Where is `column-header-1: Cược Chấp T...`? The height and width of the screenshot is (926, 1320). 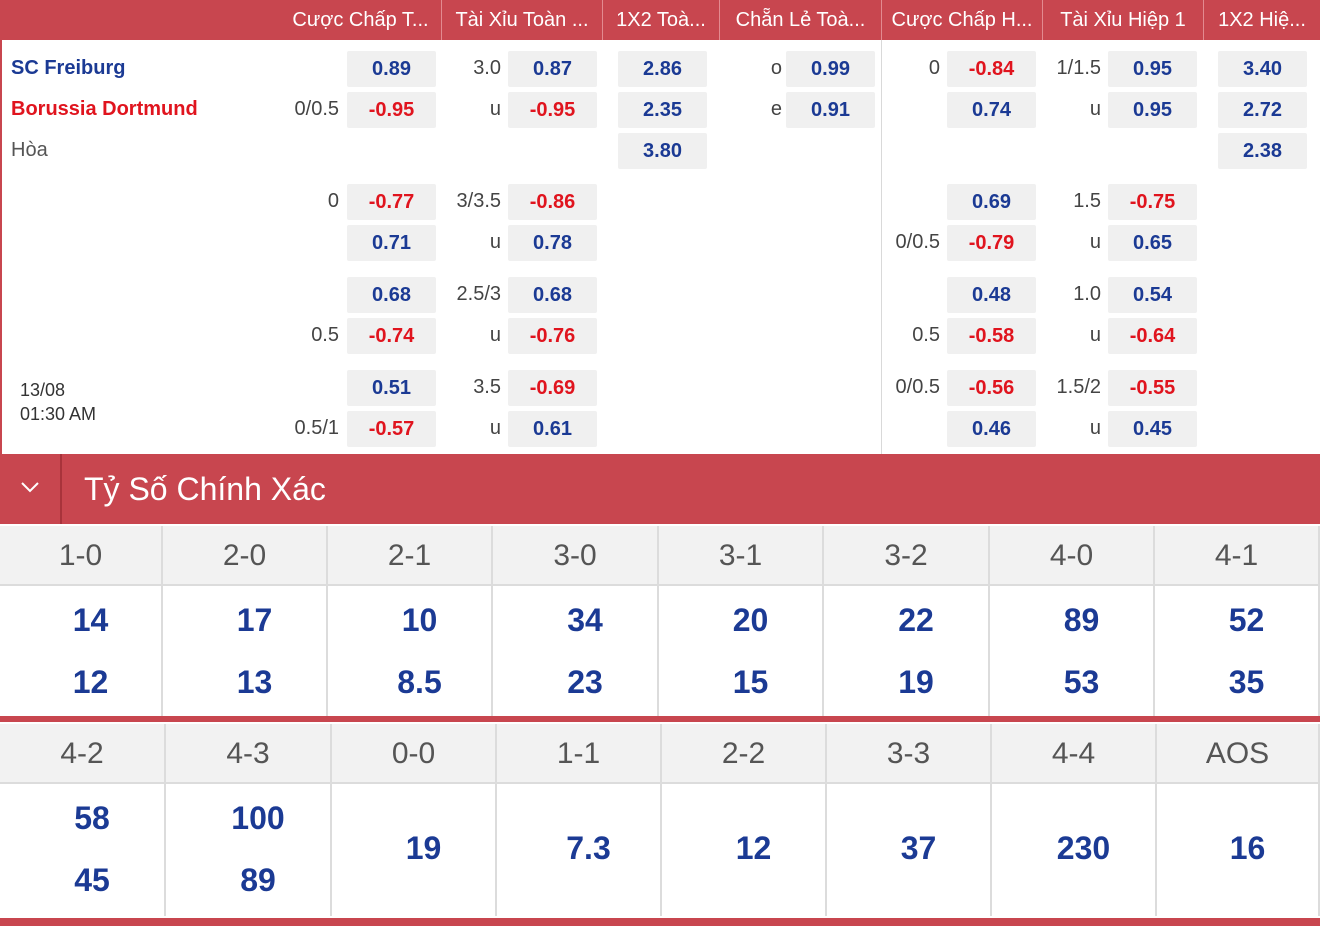
column-header-1: Cược Chấp T... is located at coordinates (360, 20).